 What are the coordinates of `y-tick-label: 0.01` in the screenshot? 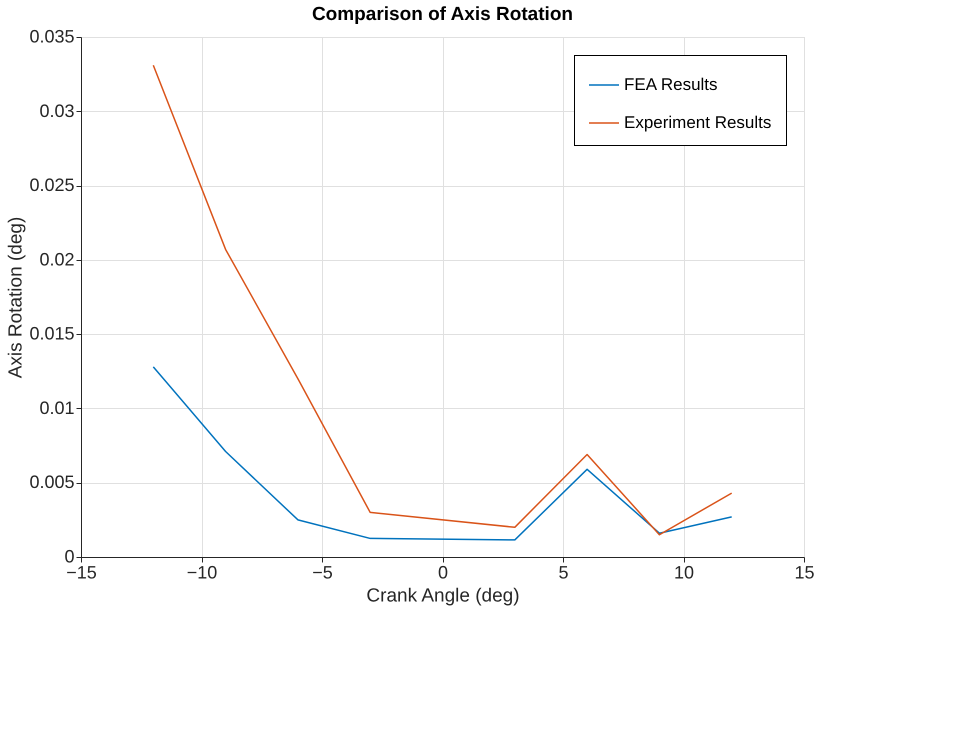 It's located at (56, 408).